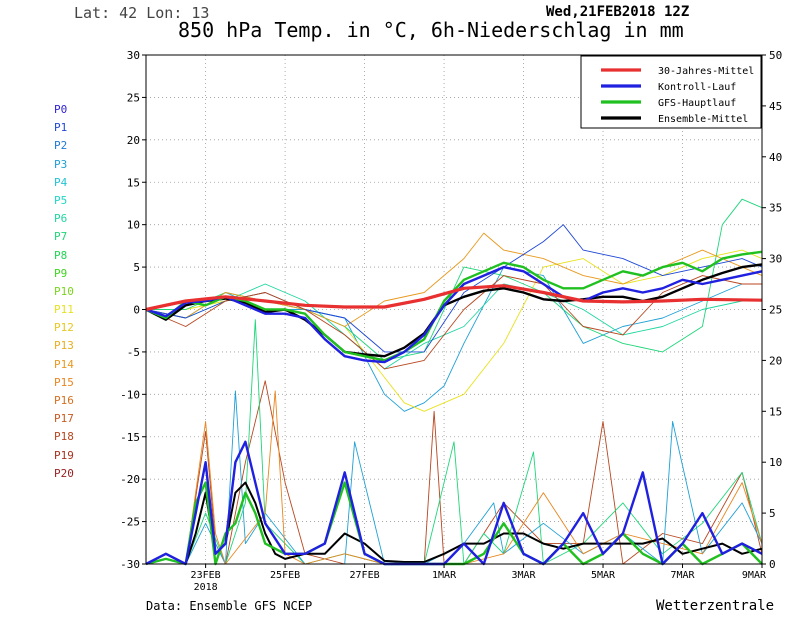 The width and height of the screenshot is (800, 618). I want to click on temp-series-kontroll-lauf, so click(454, 314).